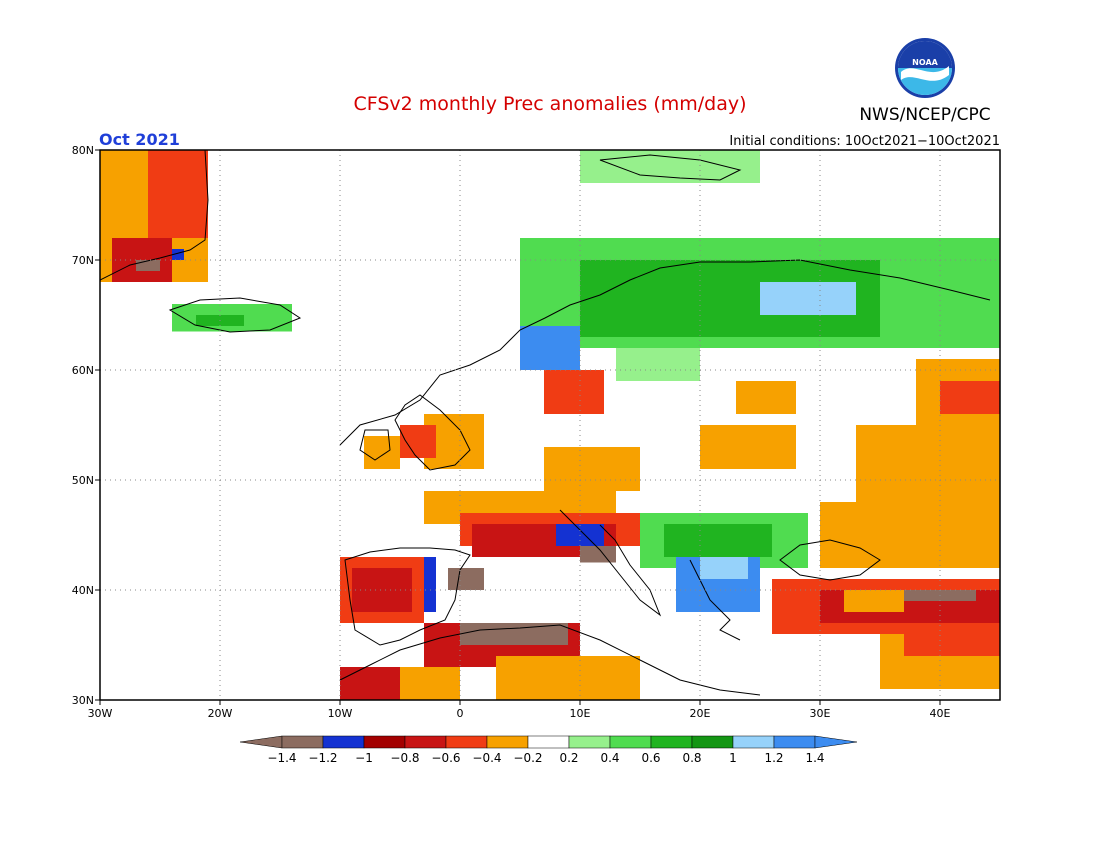 This screenshot has width=1100, height=854. I want to click on lat-tick-label: 60N, so click(83, 370).